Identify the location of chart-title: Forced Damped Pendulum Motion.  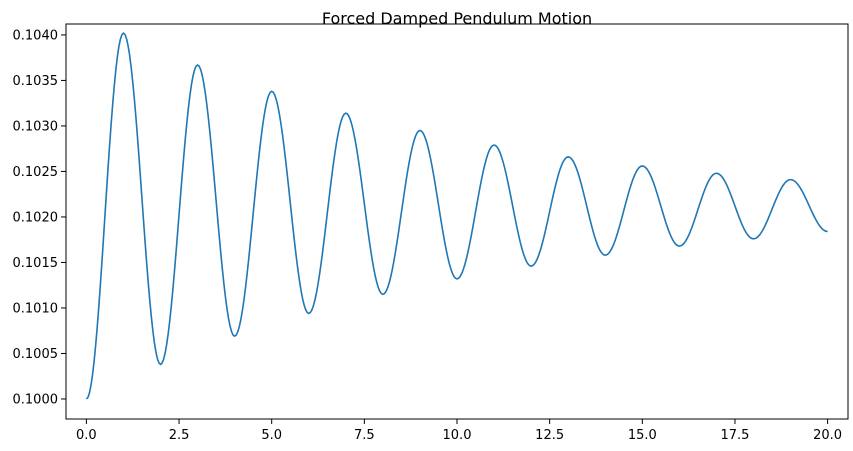
(457, 18).